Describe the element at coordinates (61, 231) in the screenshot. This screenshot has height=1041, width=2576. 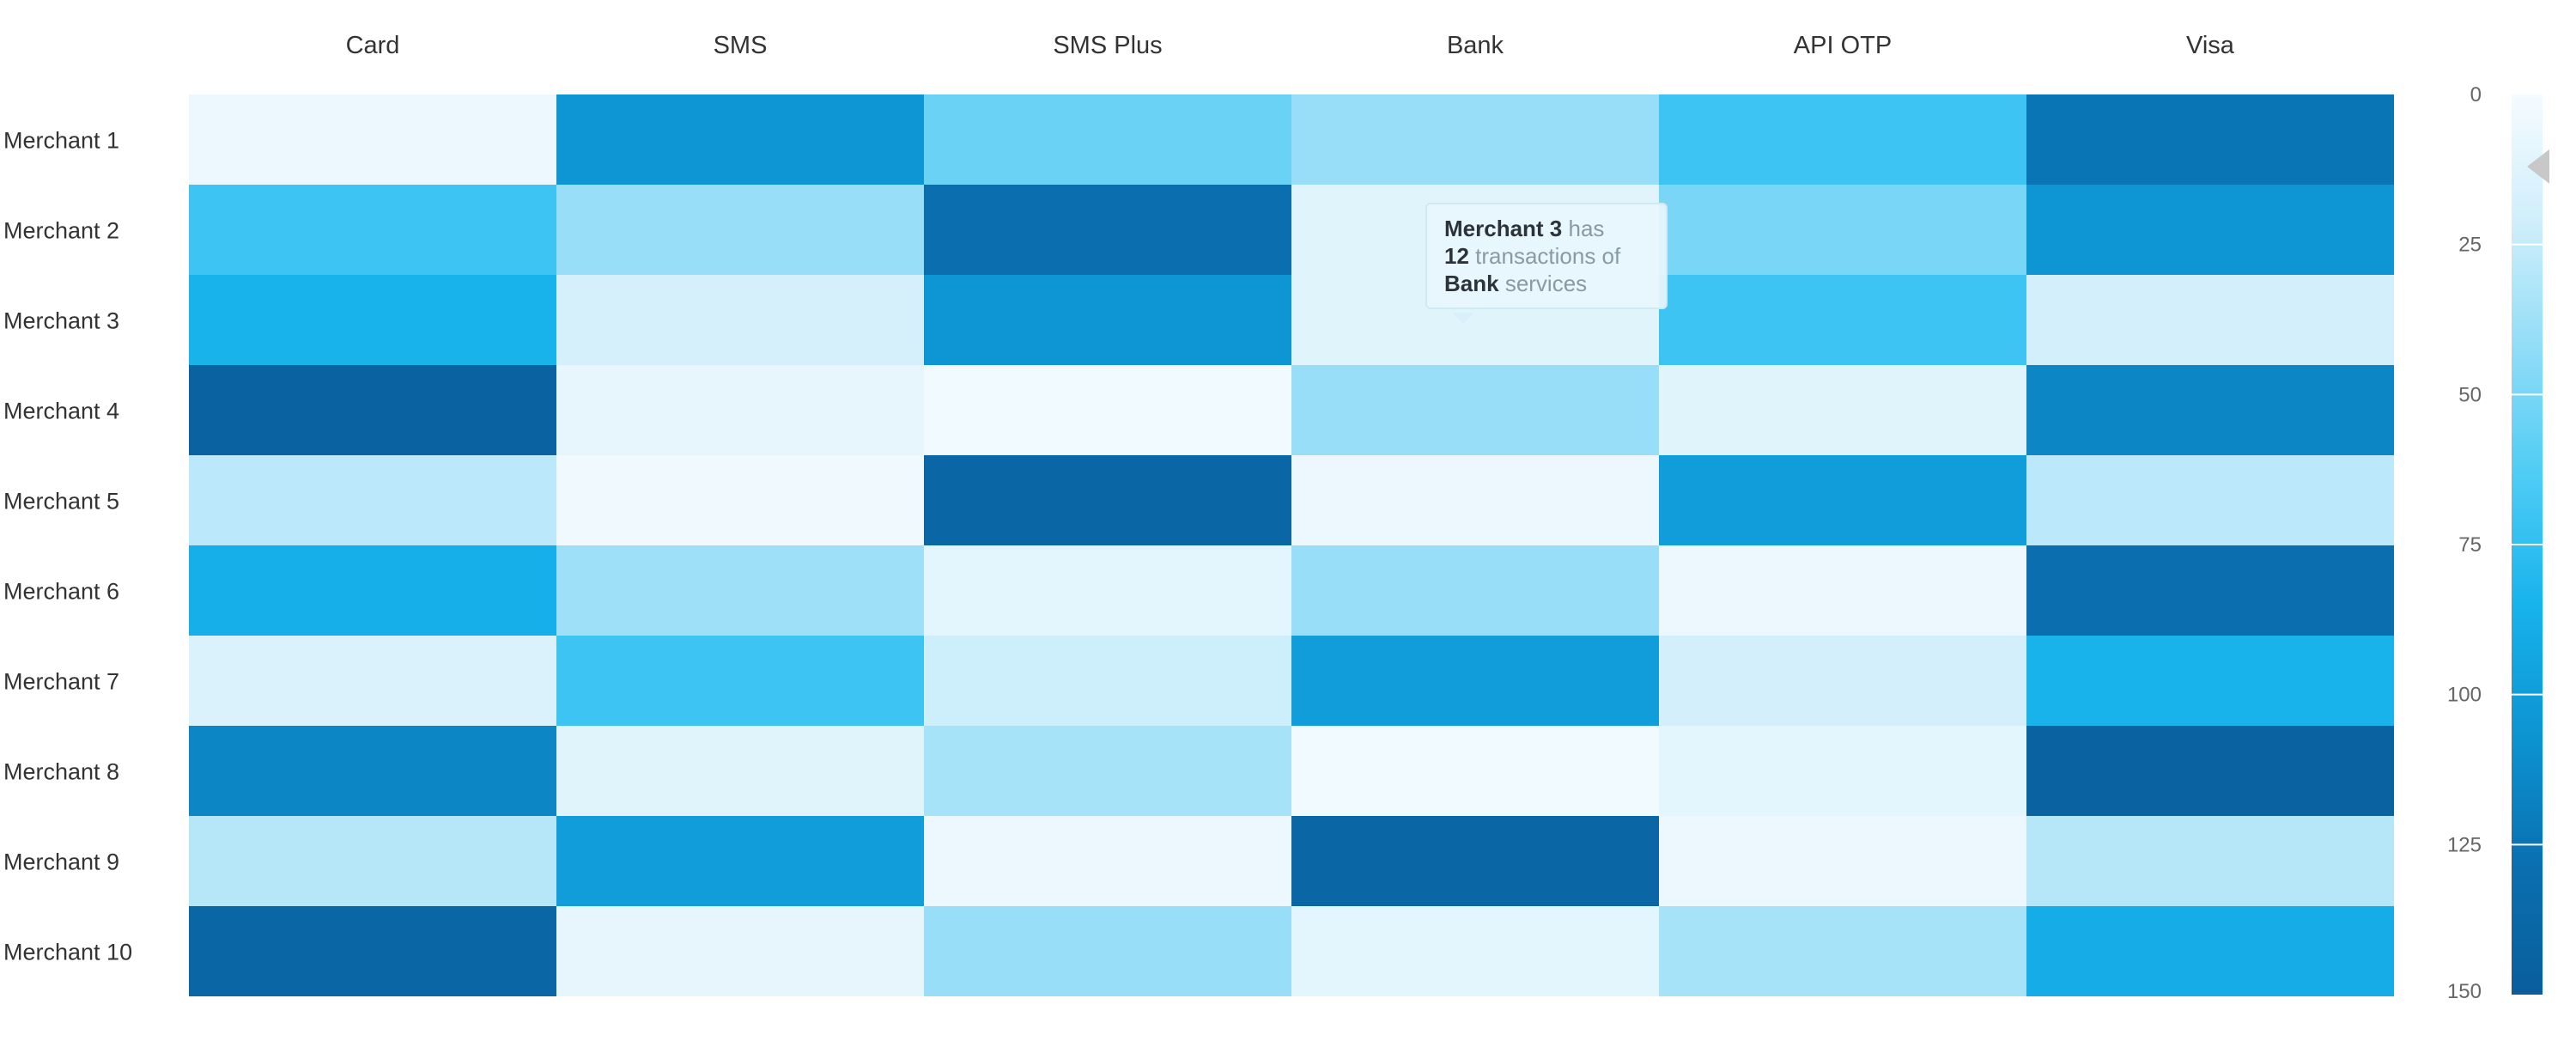
I see `row-label-merchant-2: Merchant 2` at that location.